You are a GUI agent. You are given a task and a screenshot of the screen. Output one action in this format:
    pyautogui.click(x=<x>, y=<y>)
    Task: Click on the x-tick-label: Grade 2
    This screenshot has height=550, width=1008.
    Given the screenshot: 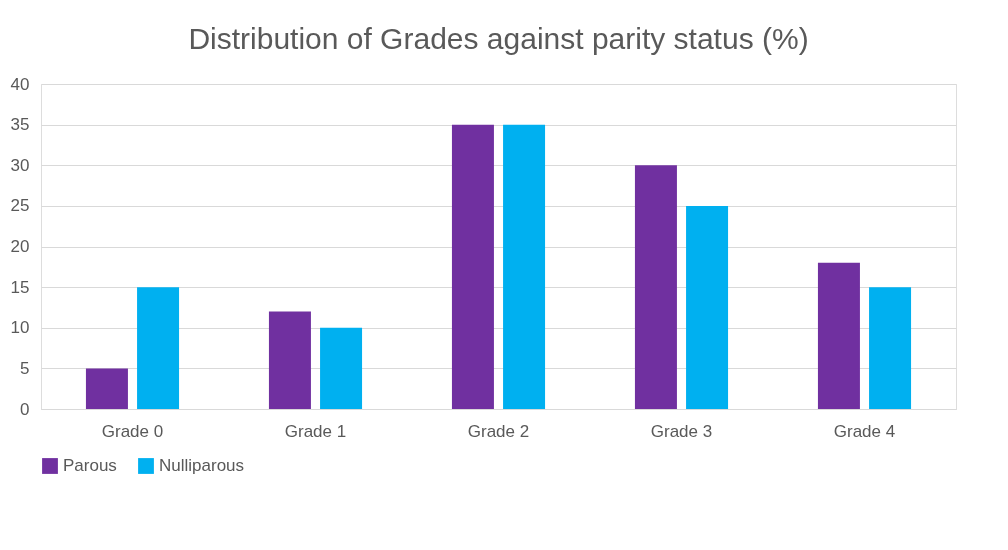 What is the action you would take?
    pyautogui.click(x=498, y=431)
    